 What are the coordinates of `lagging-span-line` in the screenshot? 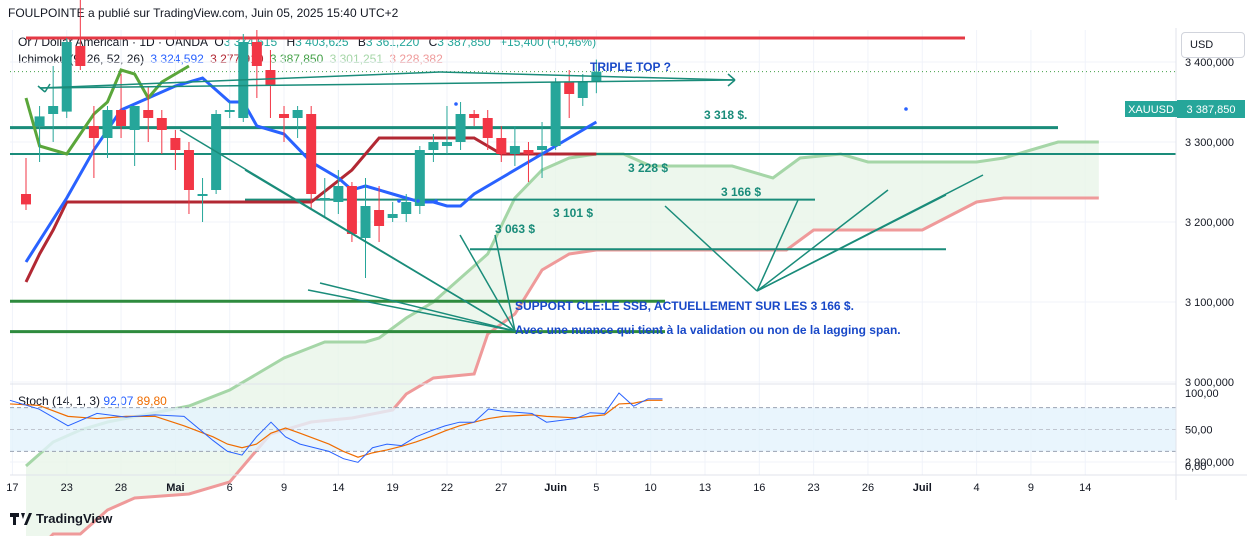 It's located at (107, 110).